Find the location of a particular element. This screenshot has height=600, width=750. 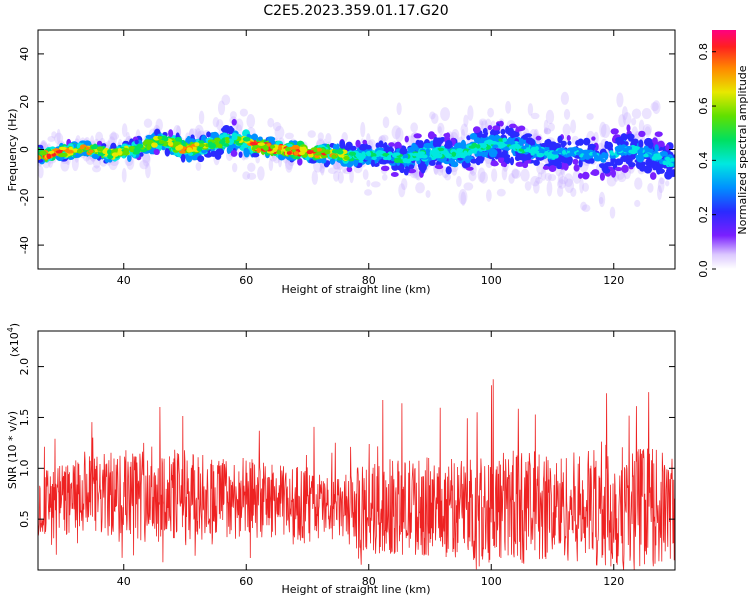

colorbar-tick-label: 0.2 is located at coordinates (703, 215).